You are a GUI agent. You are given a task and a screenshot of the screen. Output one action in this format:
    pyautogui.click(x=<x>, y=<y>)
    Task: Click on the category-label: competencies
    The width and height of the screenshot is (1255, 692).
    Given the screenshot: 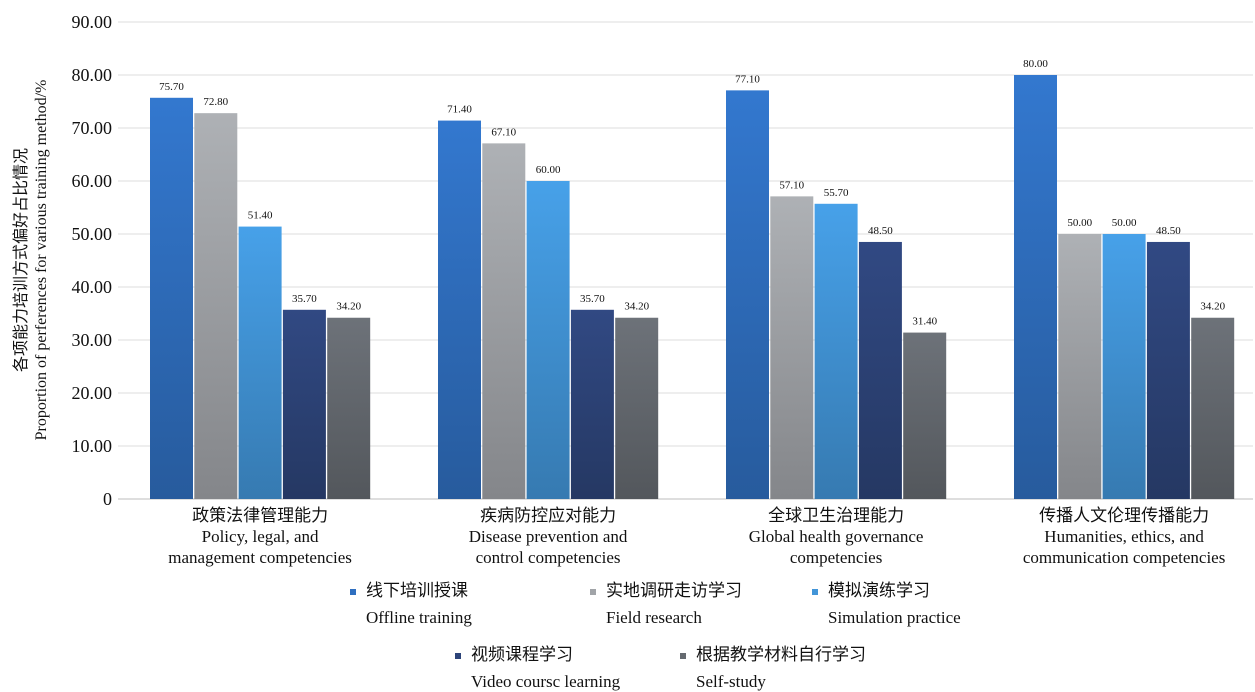 What is the action you would take?
    pyautogui.click(x=836, y=557)
    